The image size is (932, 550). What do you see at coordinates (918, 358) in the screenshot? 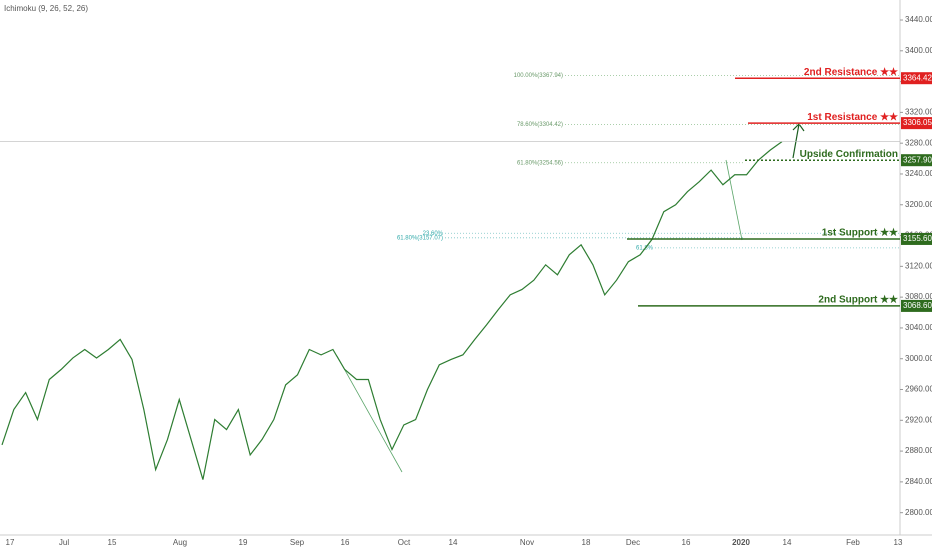
I see `y-tick-label: 3000.00` at bounding box center [918, 358].